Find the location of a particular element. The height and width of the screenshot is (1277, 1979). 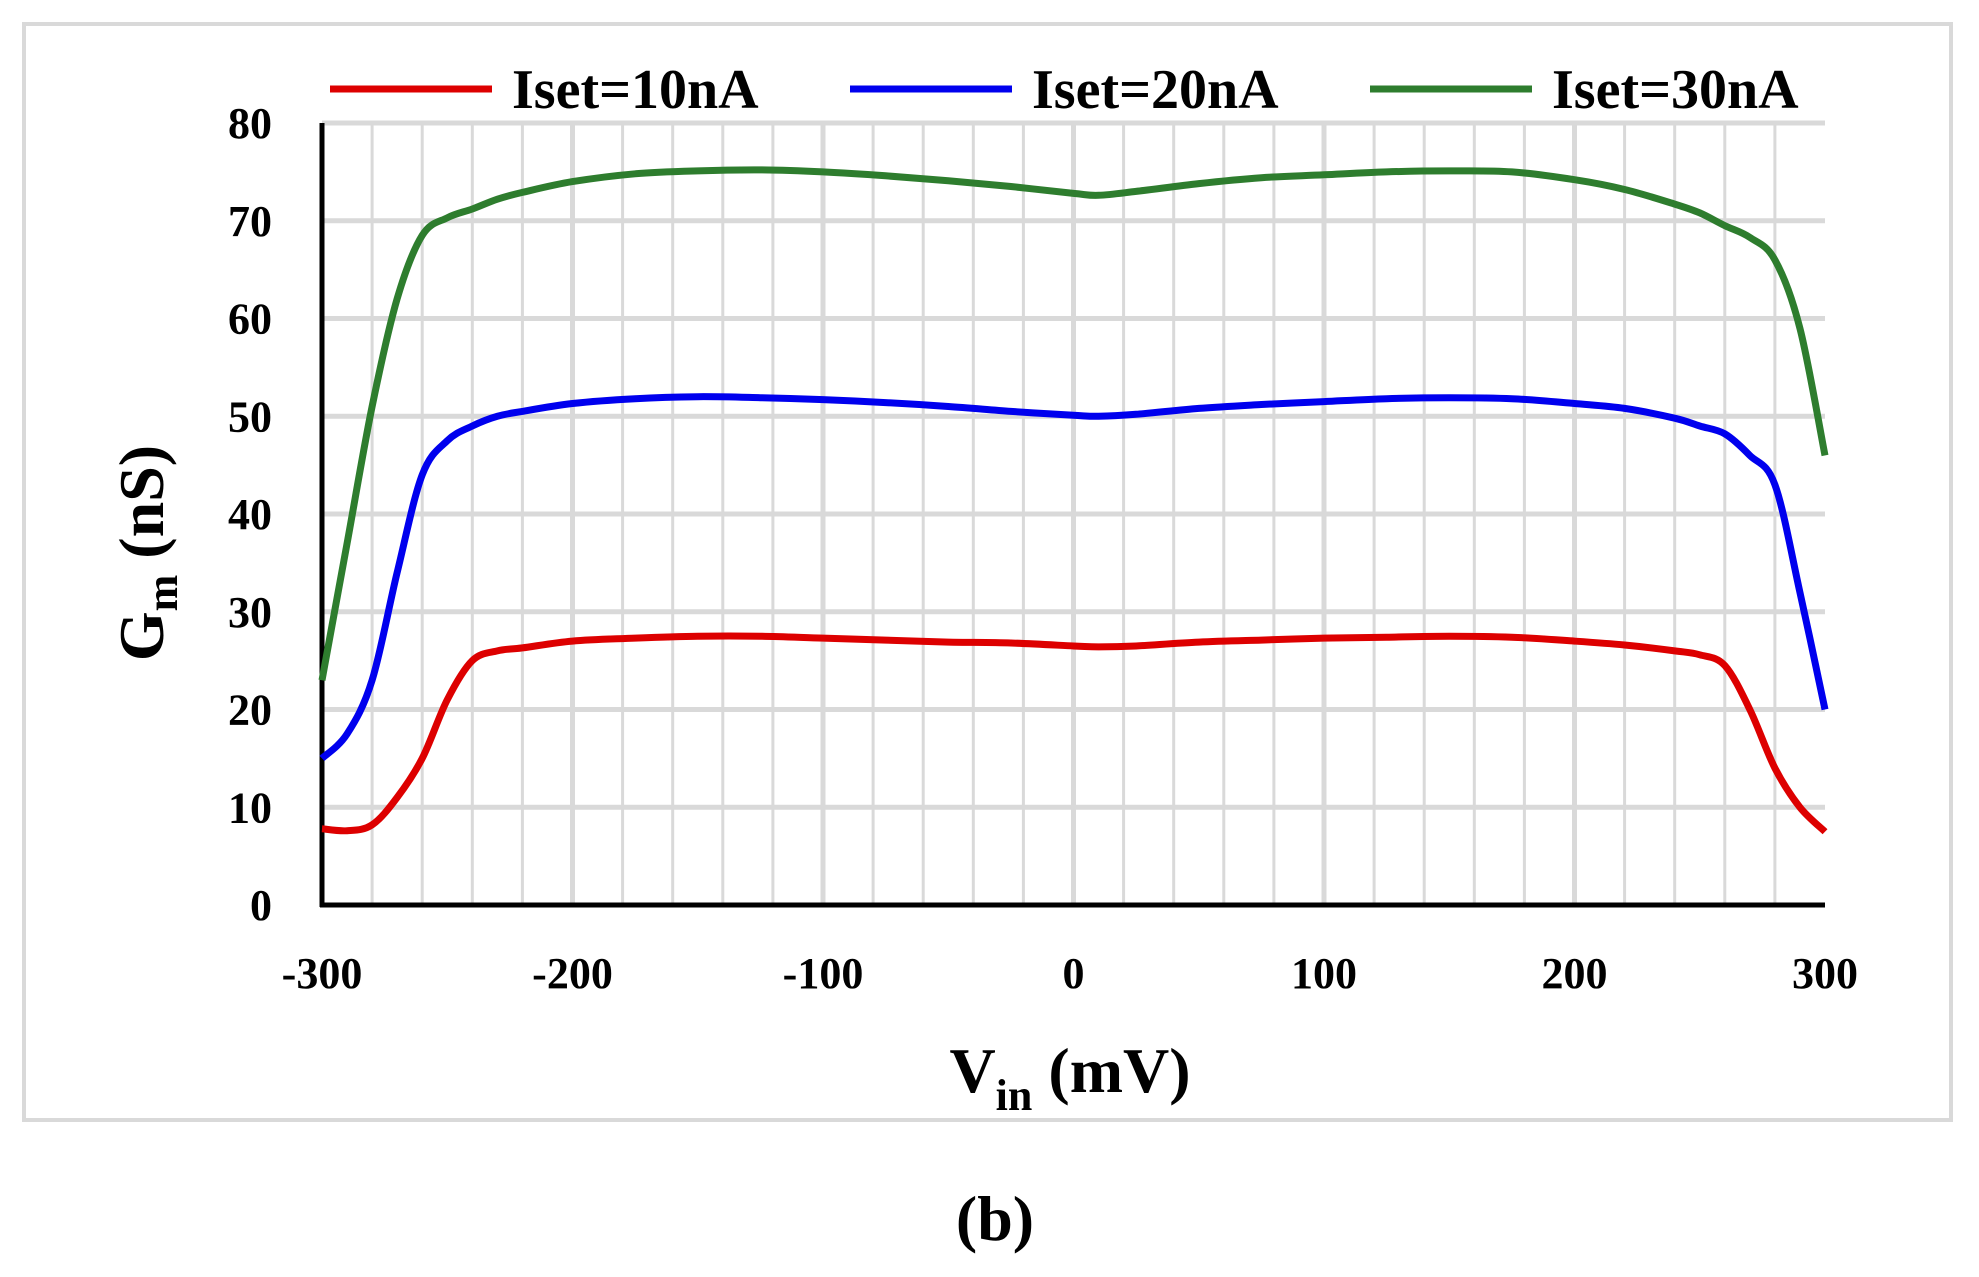

x-tick-label: 100 is located at coordinates (1324, 973).